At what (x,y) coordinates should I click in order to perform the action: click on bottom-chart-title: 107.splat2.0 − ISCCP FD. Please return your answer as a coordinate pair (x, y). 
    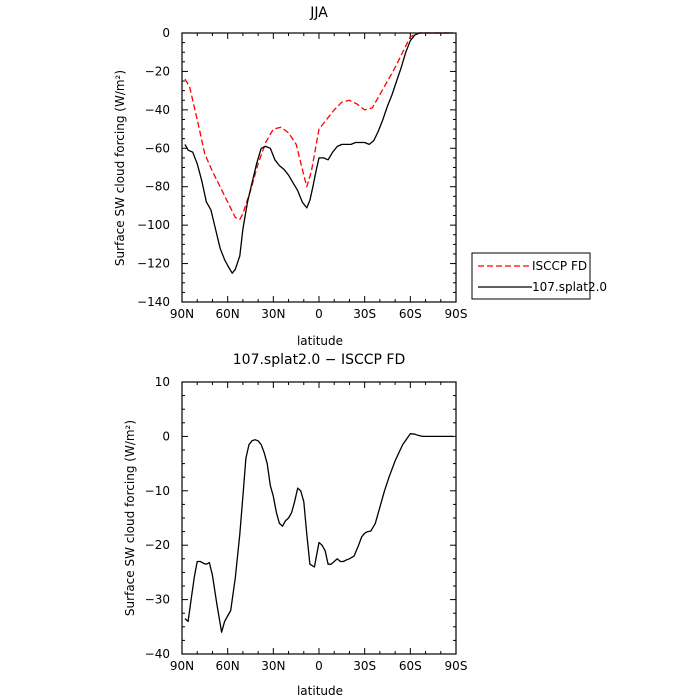
    Looking at the image, I should click on (319, 360).